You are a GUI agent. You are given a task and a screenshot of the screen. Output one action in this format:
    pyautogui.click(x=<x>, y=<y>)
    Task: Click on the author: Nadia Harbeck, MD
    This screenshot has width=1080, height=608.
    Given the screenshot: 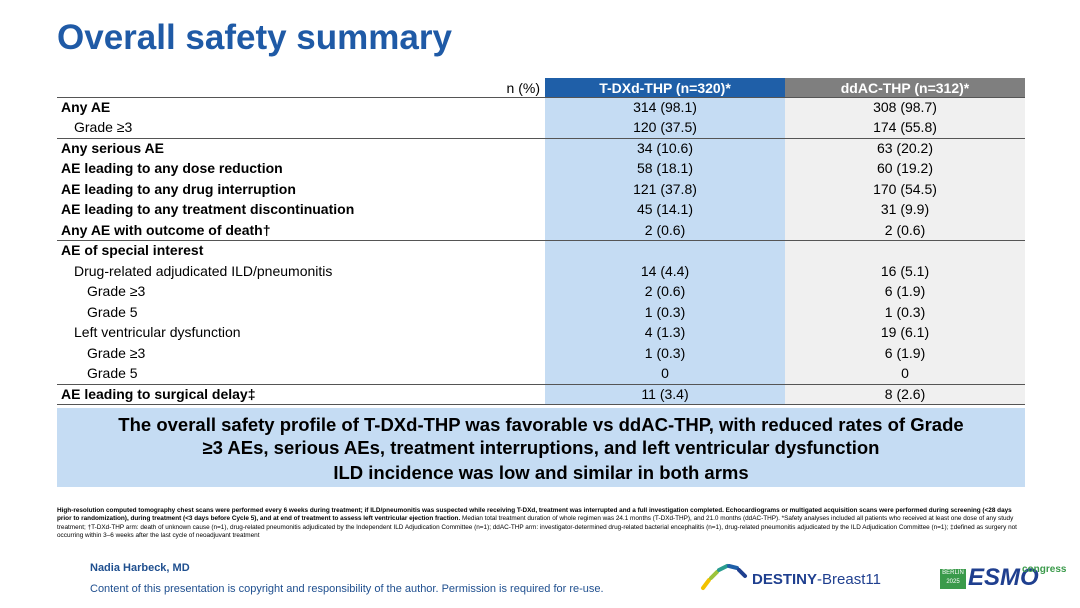 What is the action you would take?
    pyautogui.click(x=140, y=568)
    